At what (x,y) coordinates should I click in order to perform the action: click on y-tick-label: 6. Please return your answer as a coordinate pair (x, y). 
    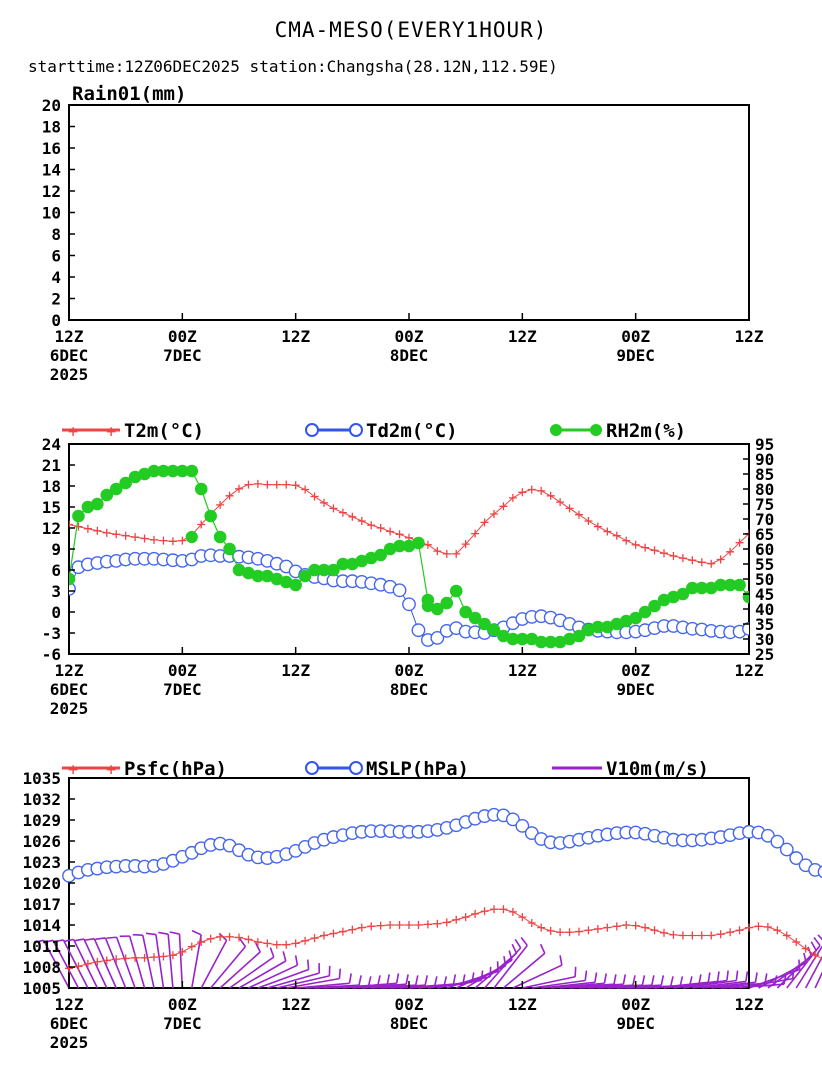
    Looking at the image, I should click on (56, 256).